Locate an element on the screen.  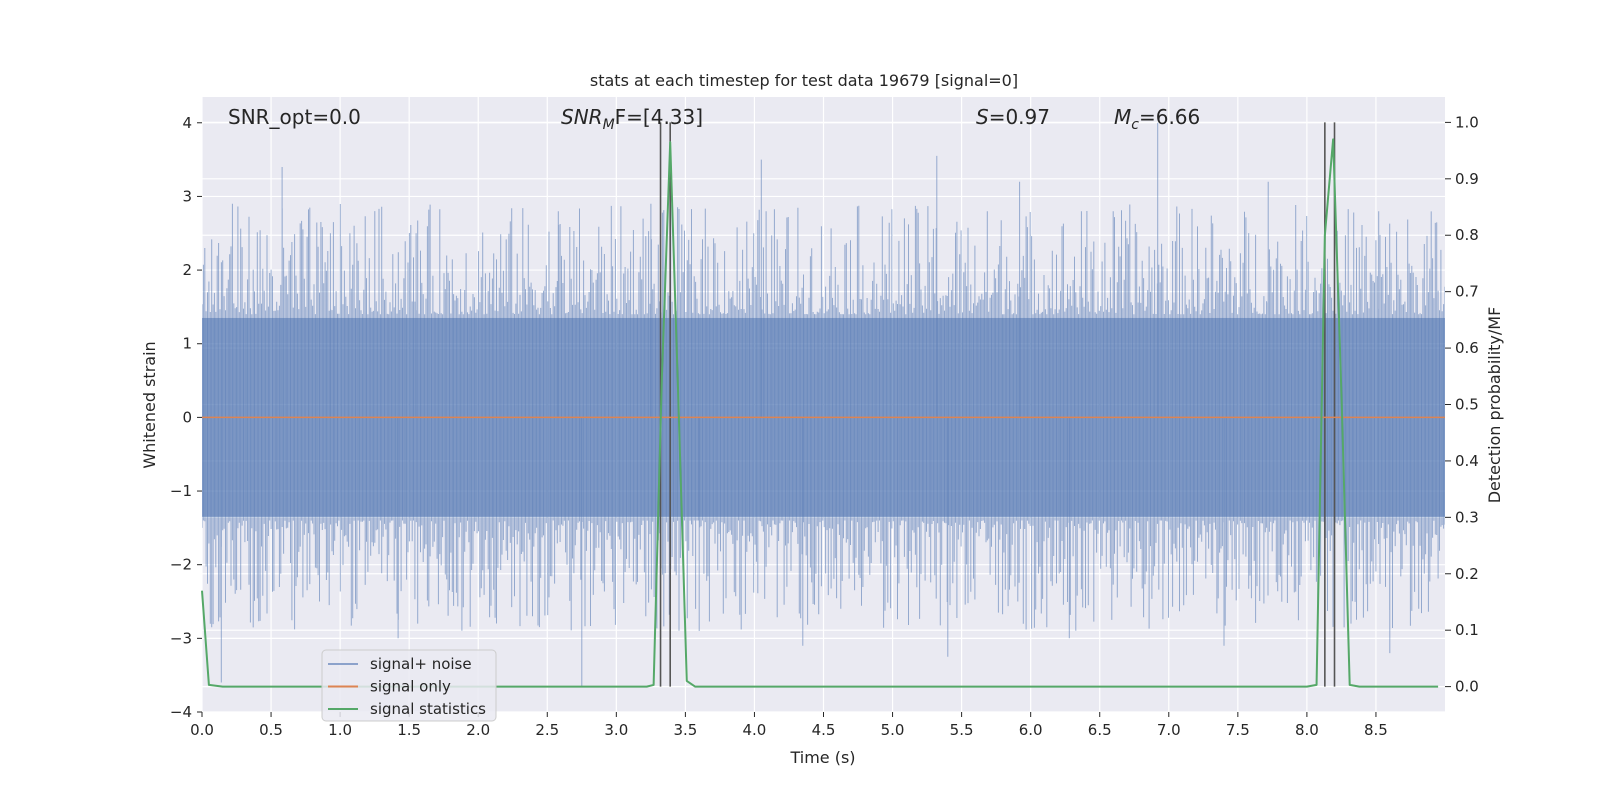
legend-box is located at coordinates (409, 685).